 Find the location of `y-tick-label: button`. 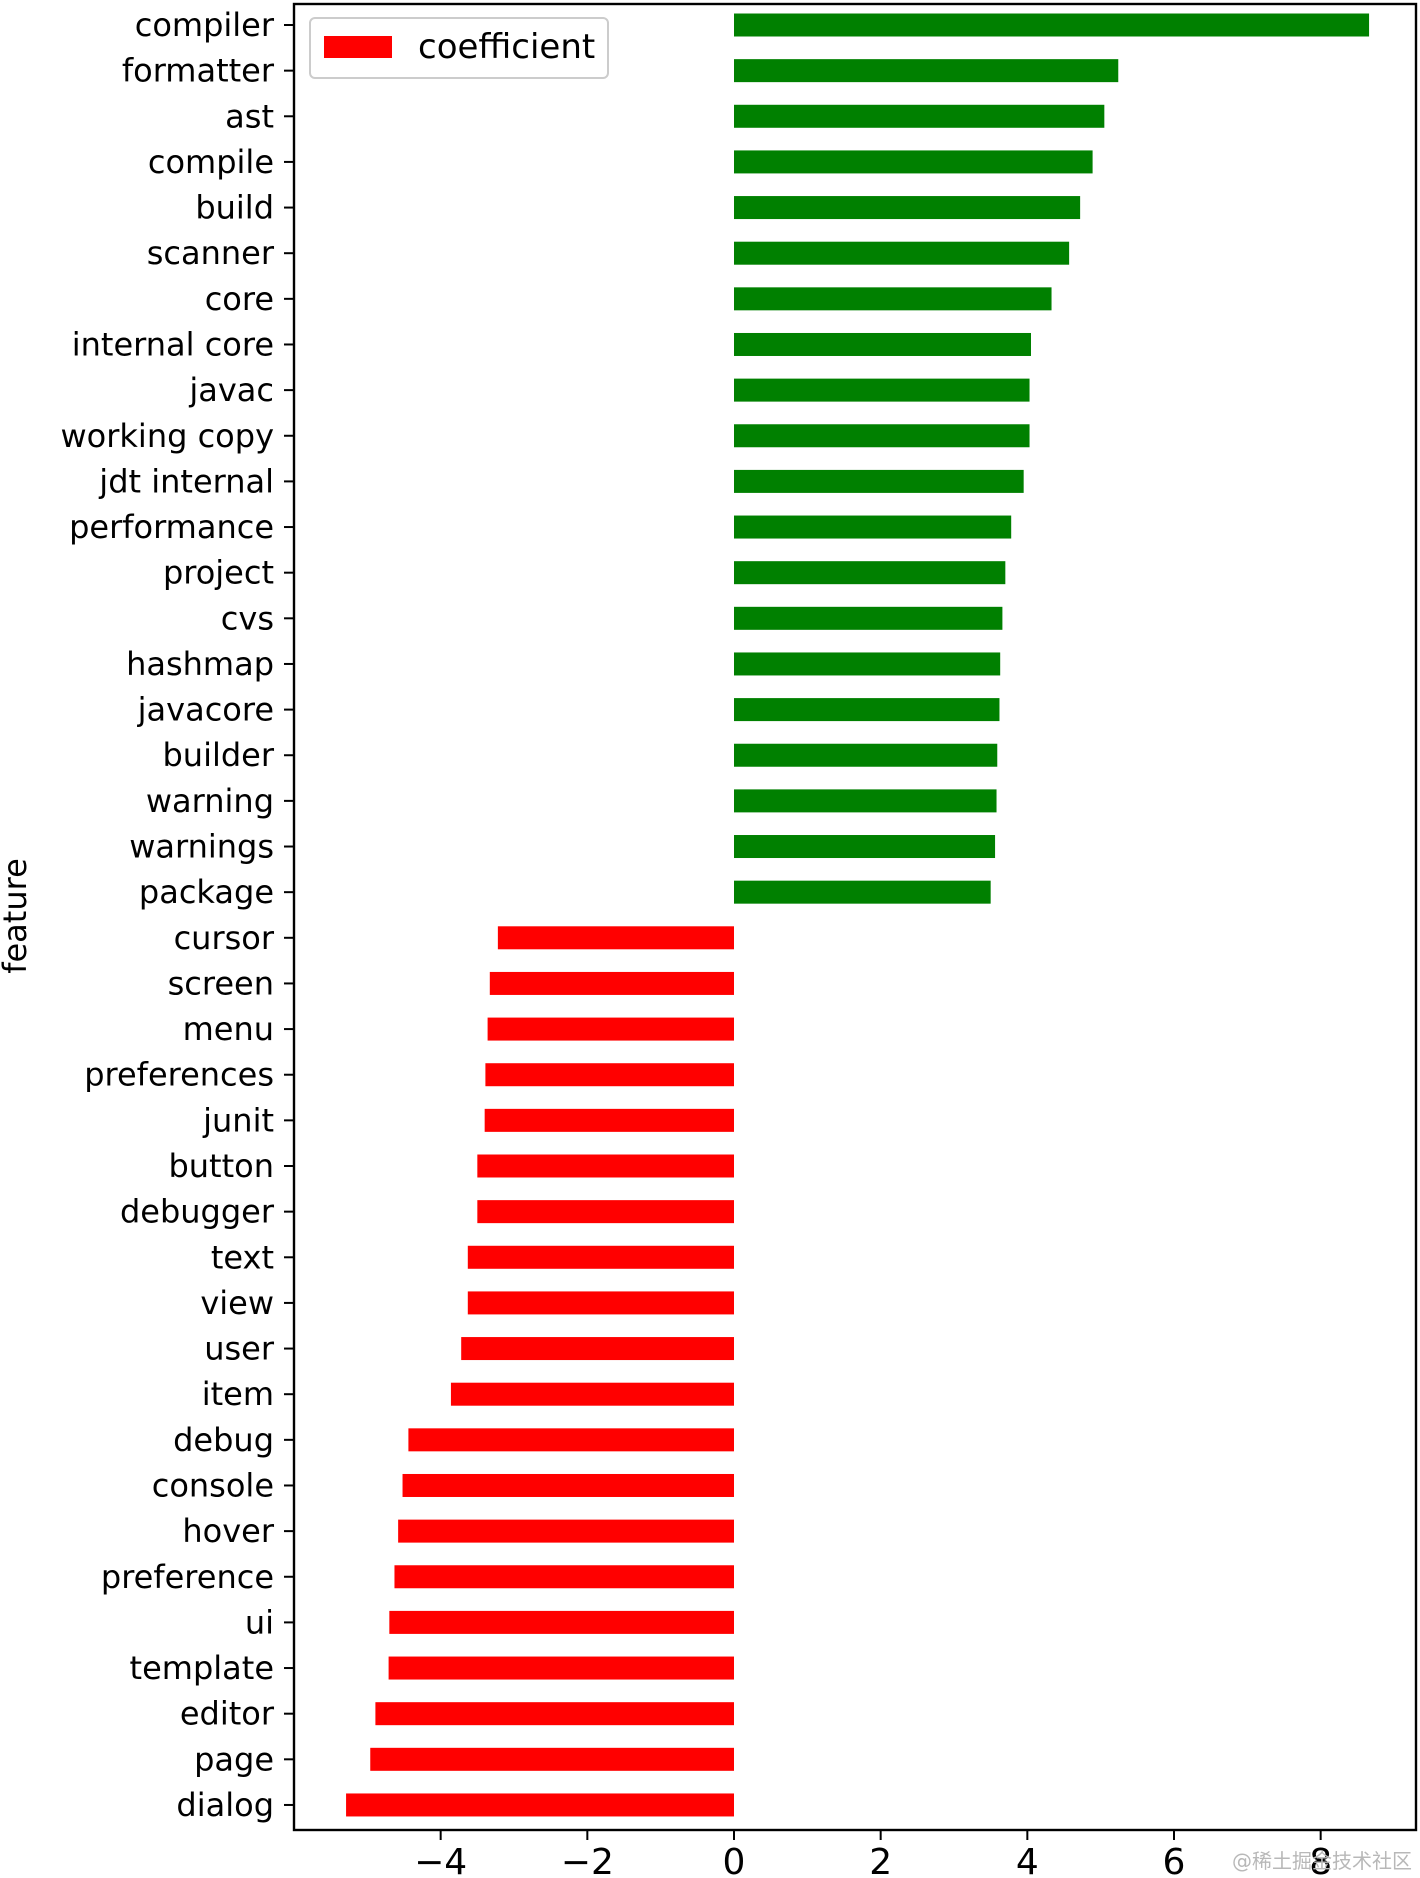

y-tick-label: button is located at coordinates (221, 1166).